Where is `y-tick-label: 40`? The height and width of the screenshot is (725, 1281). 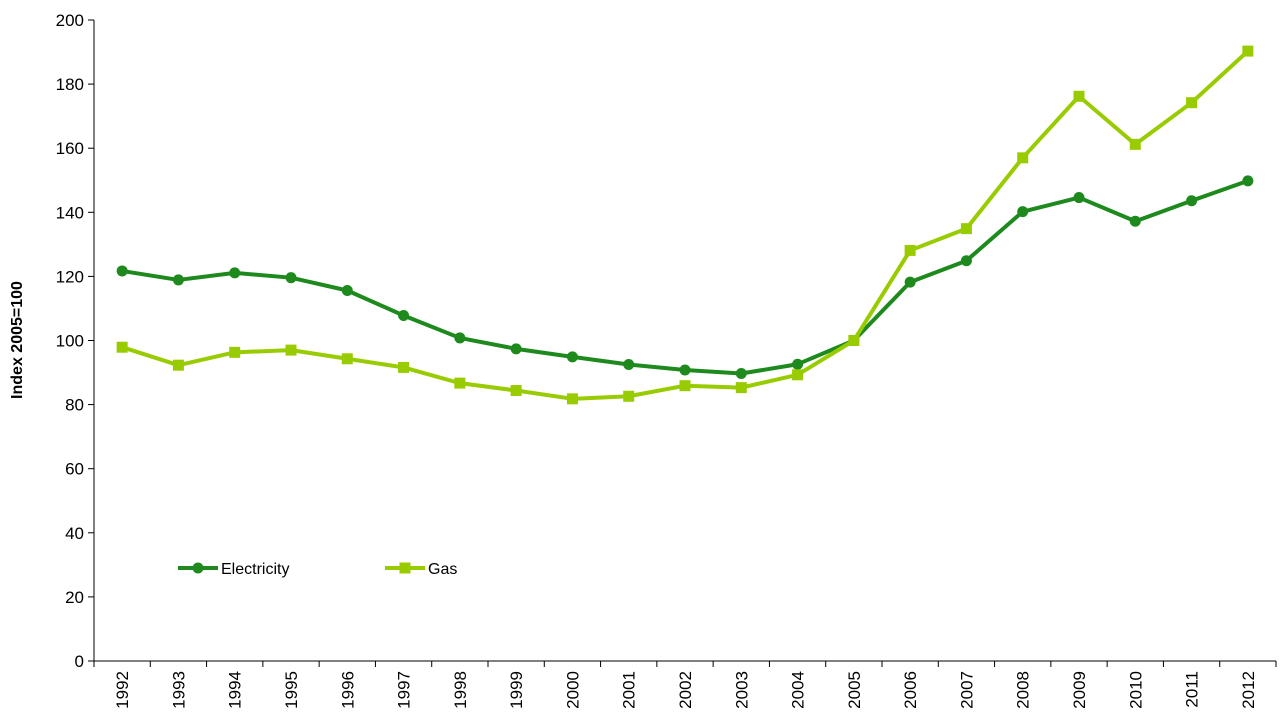
y-tick-label: 40 is located at coordinates (74, 533).